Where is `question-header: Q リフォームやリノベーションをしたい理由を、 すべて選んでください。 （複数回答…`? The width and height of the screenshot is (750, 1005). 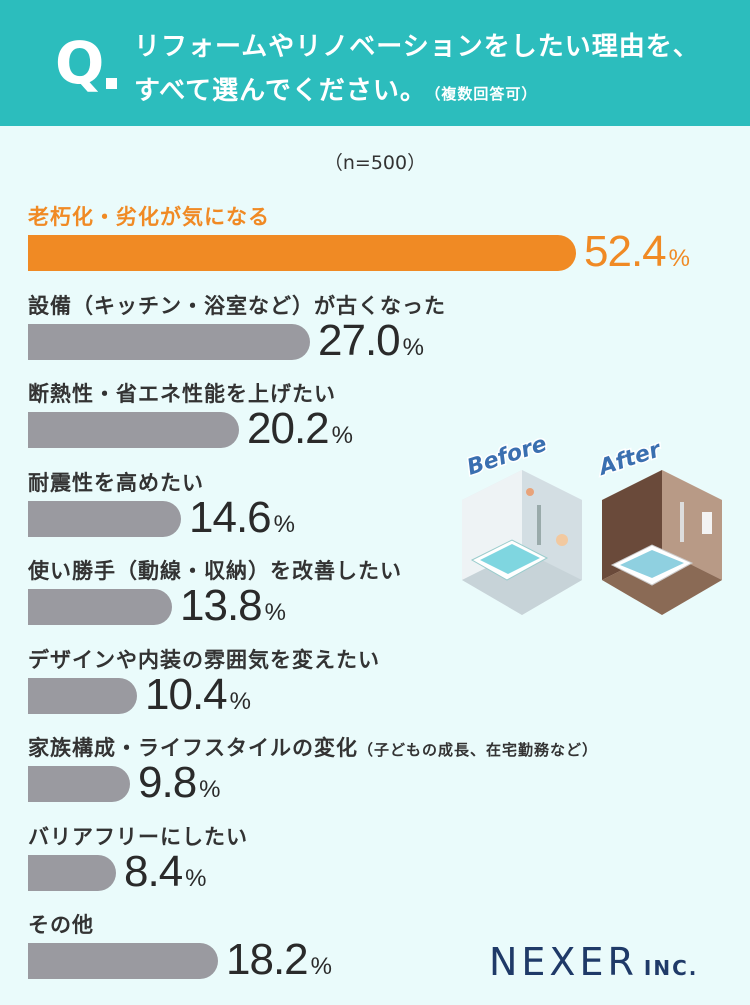 question-header: Q リフォームやリノベーションをしたい理由を、 すべて選んでください。 （複数回答… is located at coordinates (375, 63).